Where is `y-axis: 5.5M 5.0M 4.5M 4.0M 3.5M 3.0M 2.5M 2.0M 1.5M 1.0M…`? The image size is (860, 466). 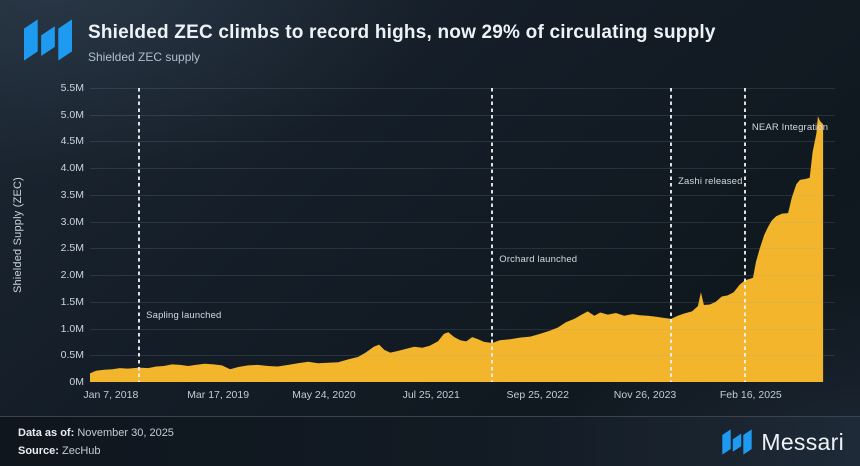
y-axis: 5.5M 5.0M 4.5M 4.0M 3.5M 3.0M 2.5M 2.0M 1.5M 1.0M… is located at coordinates (42, 235).